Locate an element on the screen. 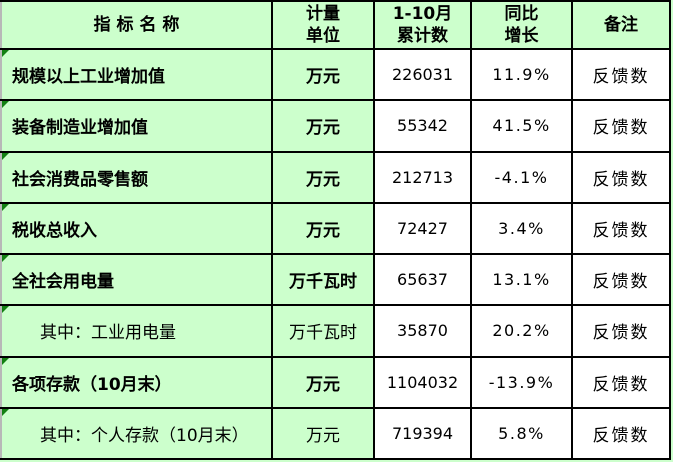  table-row: 规模以上工业增加值 万元 226031 11.9% 反馈数 is located at coordinates (335, 74).